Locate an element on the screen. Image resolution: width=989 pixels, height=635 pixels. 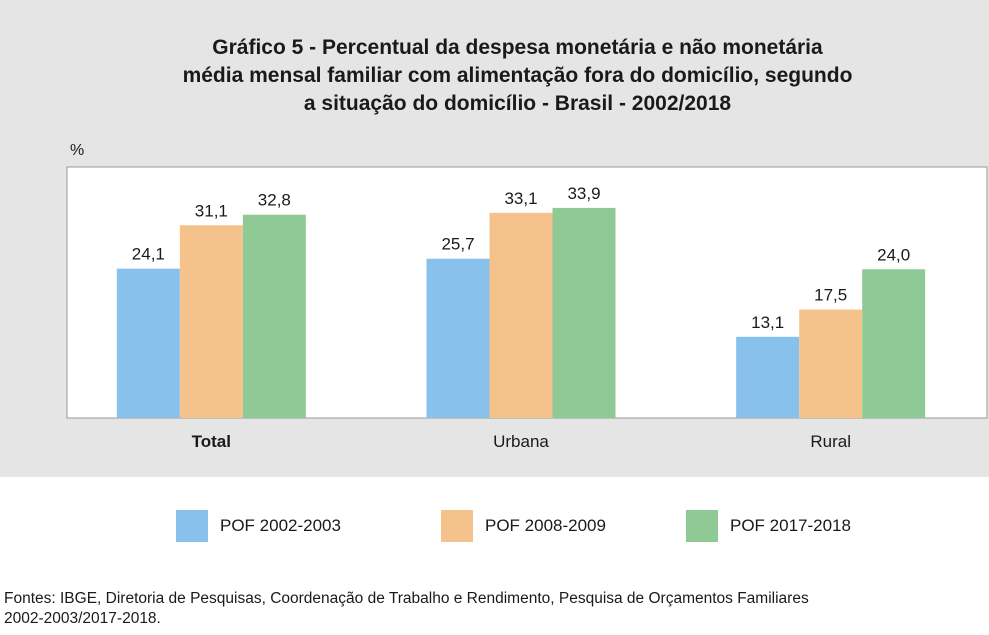
bar-value-label: 32,8 is located at coordinates (274, 200).